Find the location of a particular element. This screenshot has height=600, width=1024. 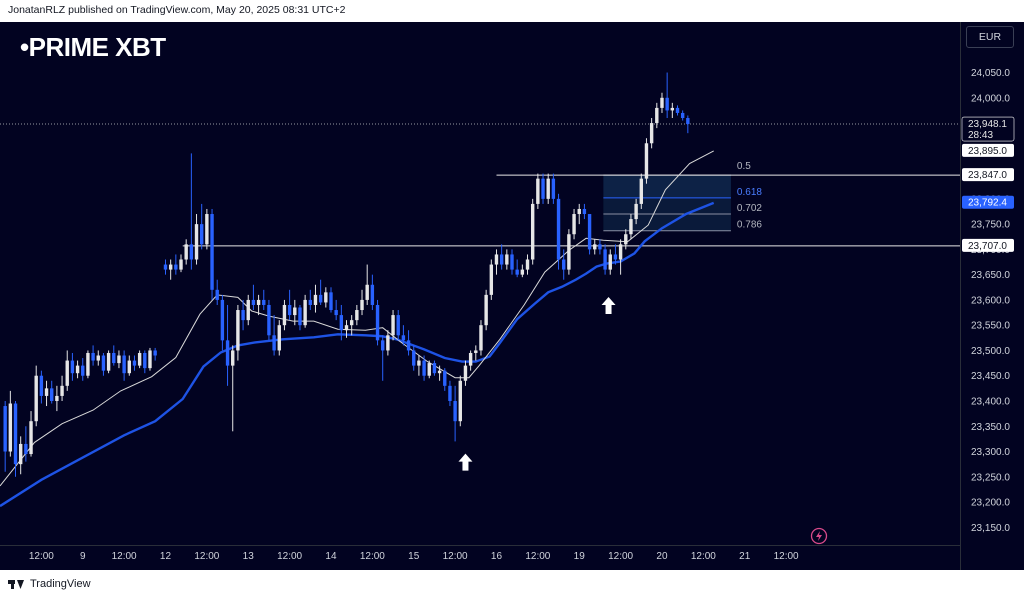

tradingview-logo-icon is located at coordinates (17, 584).